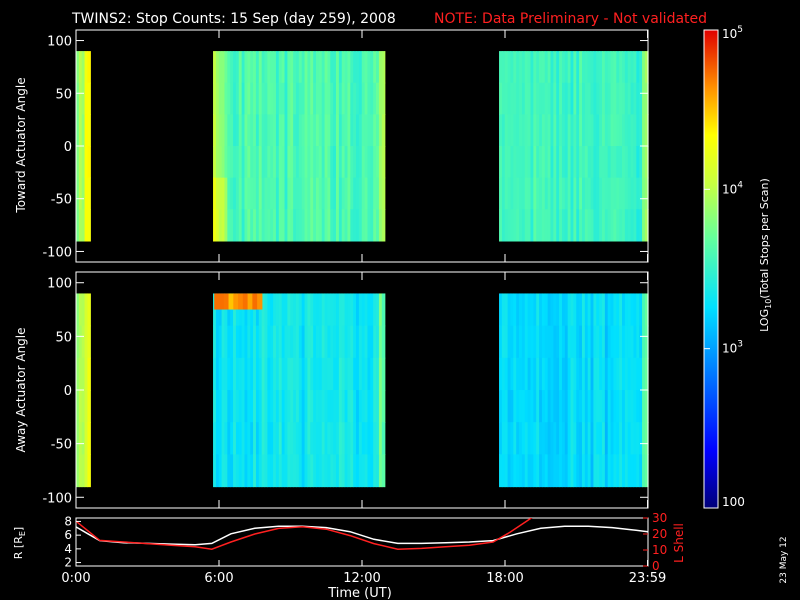 The width and height of the screenshot is (800, 600). What do you see at coordinates (362, 542) in the screenshot?
I see `panel-frame` at bounding box center [362, 542].